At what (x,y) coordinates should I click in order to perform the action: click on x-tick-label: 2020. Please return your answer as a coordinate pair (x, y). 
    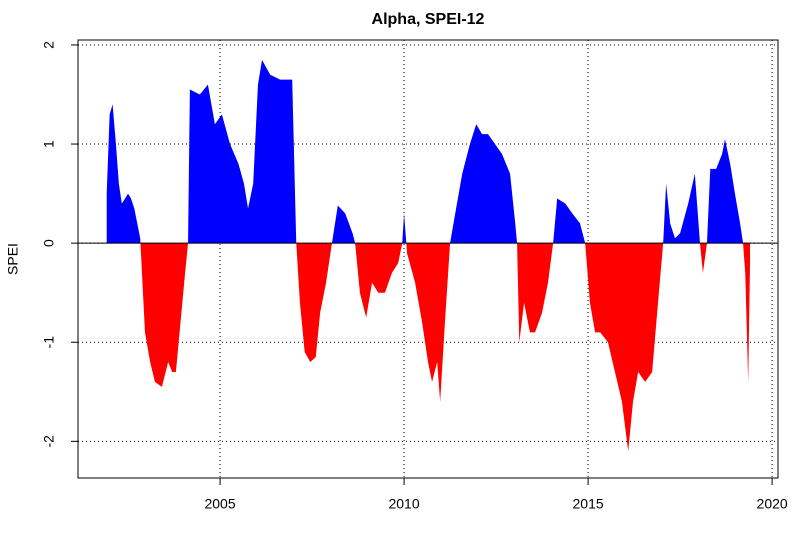
    Looking at the image, I should click on (772, 504).